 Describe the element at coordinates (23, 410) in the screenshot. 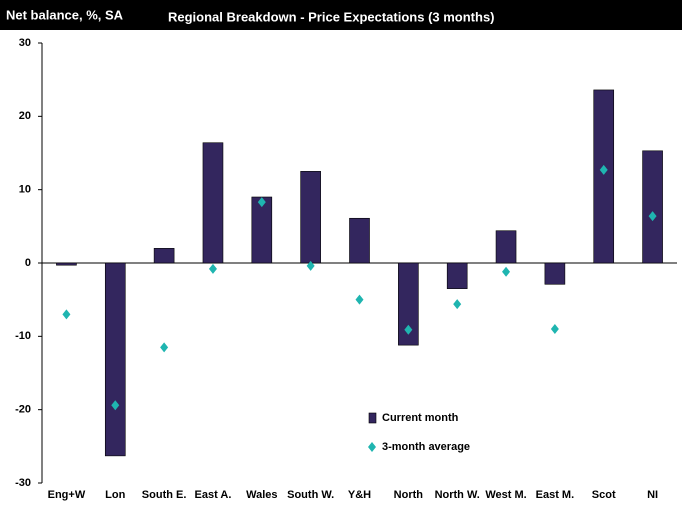

I see `y-tick-label: -20` at that location.